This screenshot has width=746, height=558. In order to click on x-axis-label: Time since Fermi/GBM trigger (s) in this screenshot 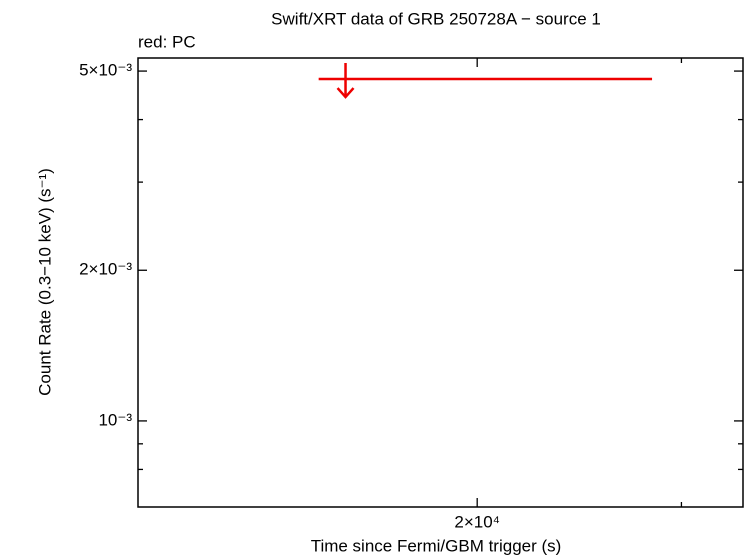, I will do `click(436, 545)`.